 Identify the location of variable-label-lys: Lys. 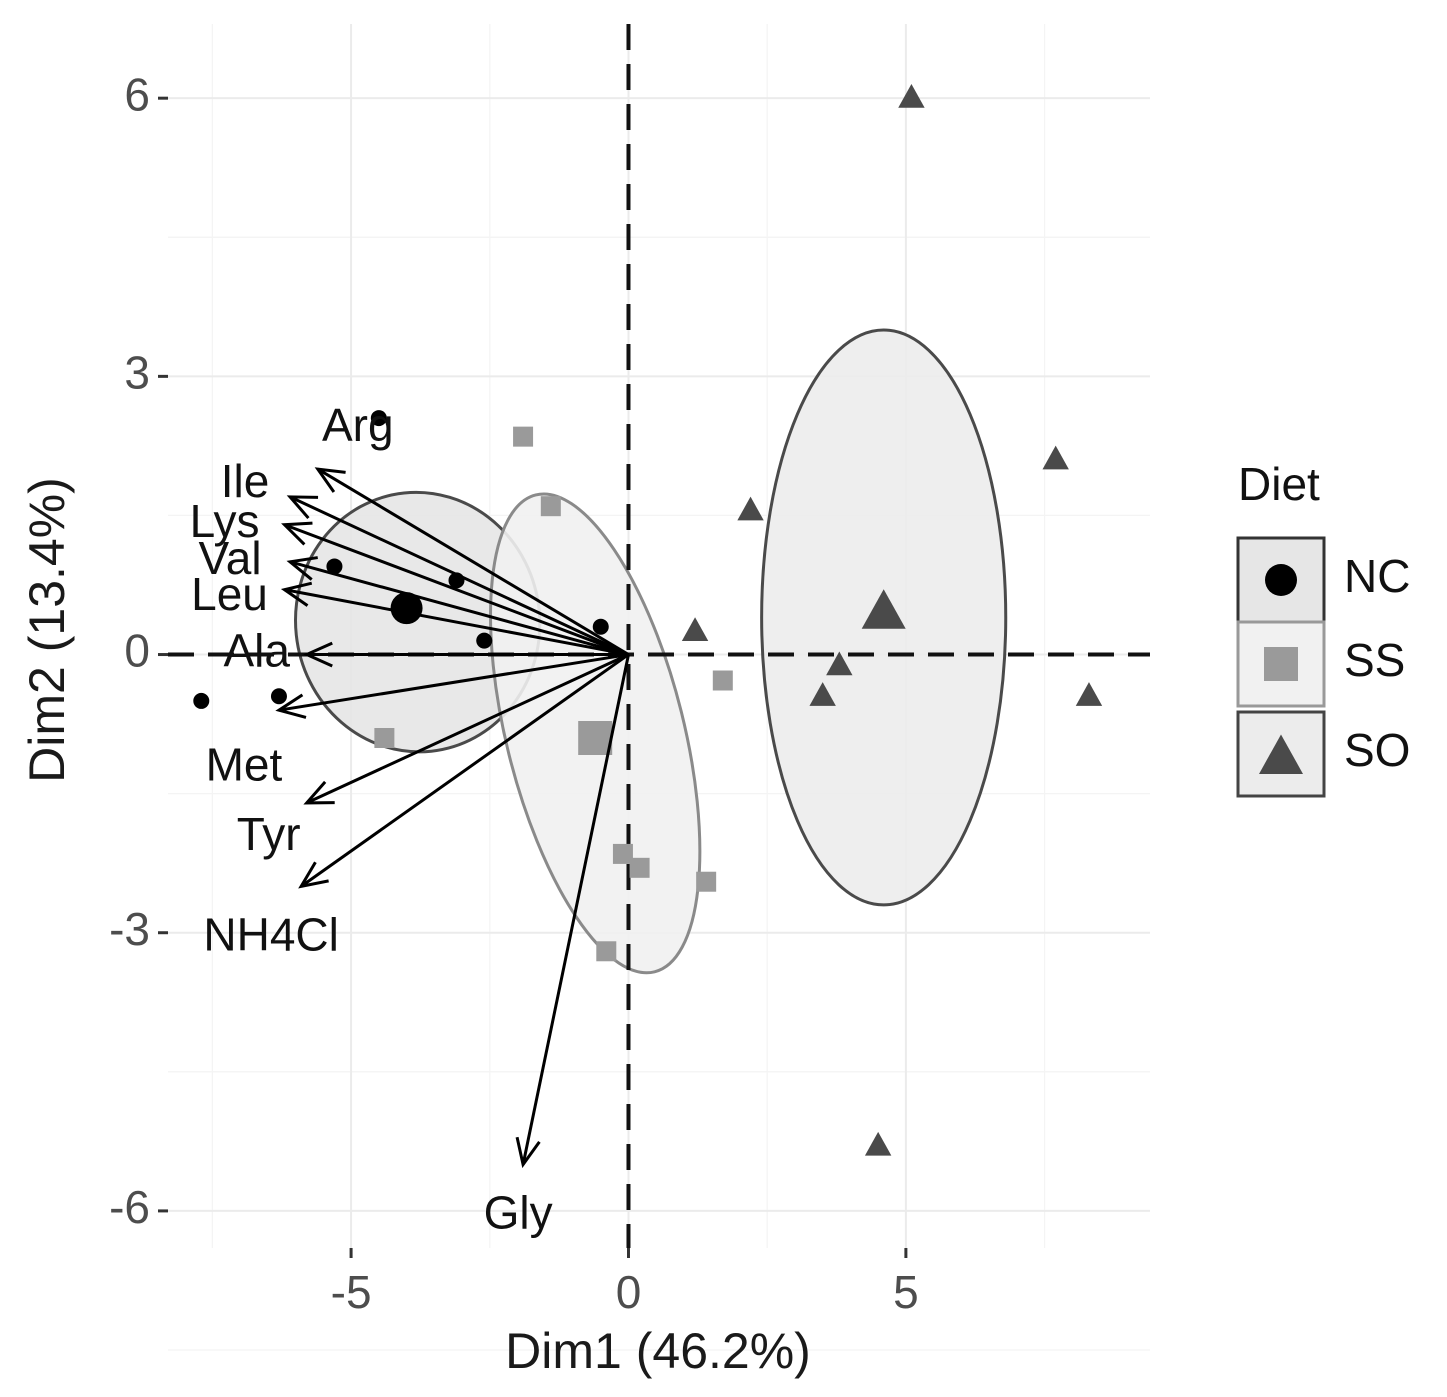
(225, 521).